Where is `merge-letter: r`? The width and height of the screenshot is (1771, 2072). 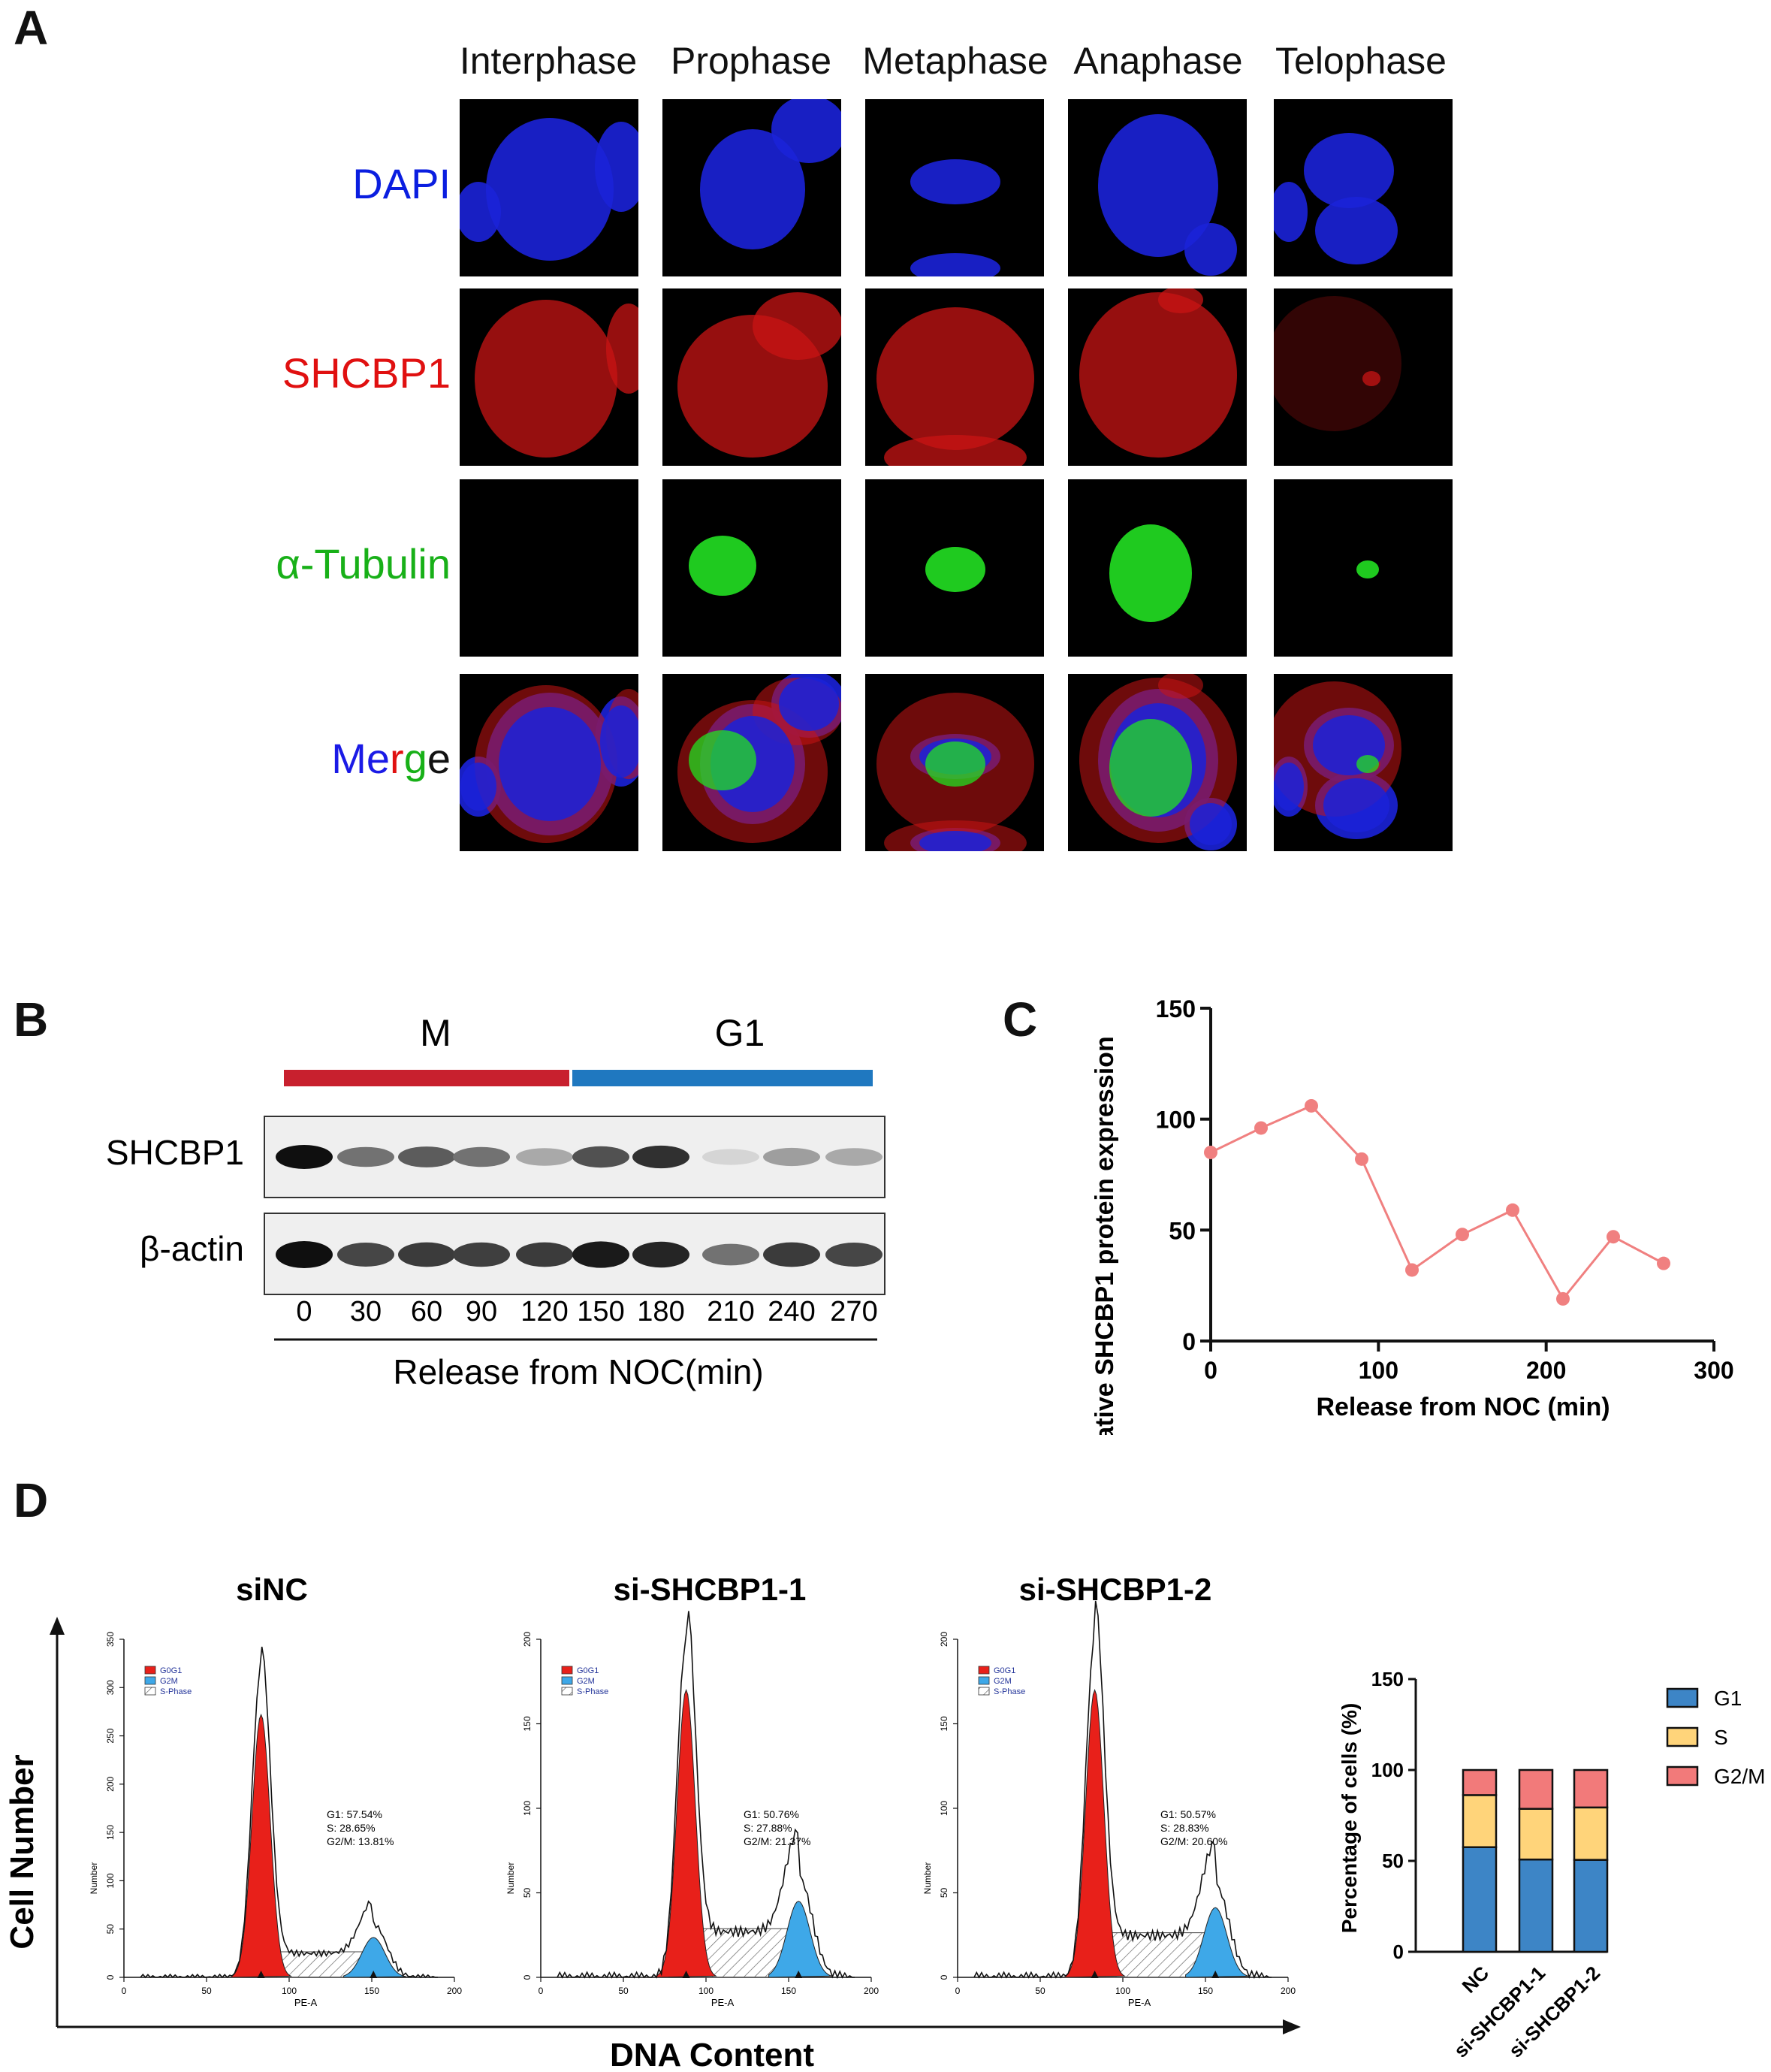 merge-letter: r is located at coordinates (397, 758).